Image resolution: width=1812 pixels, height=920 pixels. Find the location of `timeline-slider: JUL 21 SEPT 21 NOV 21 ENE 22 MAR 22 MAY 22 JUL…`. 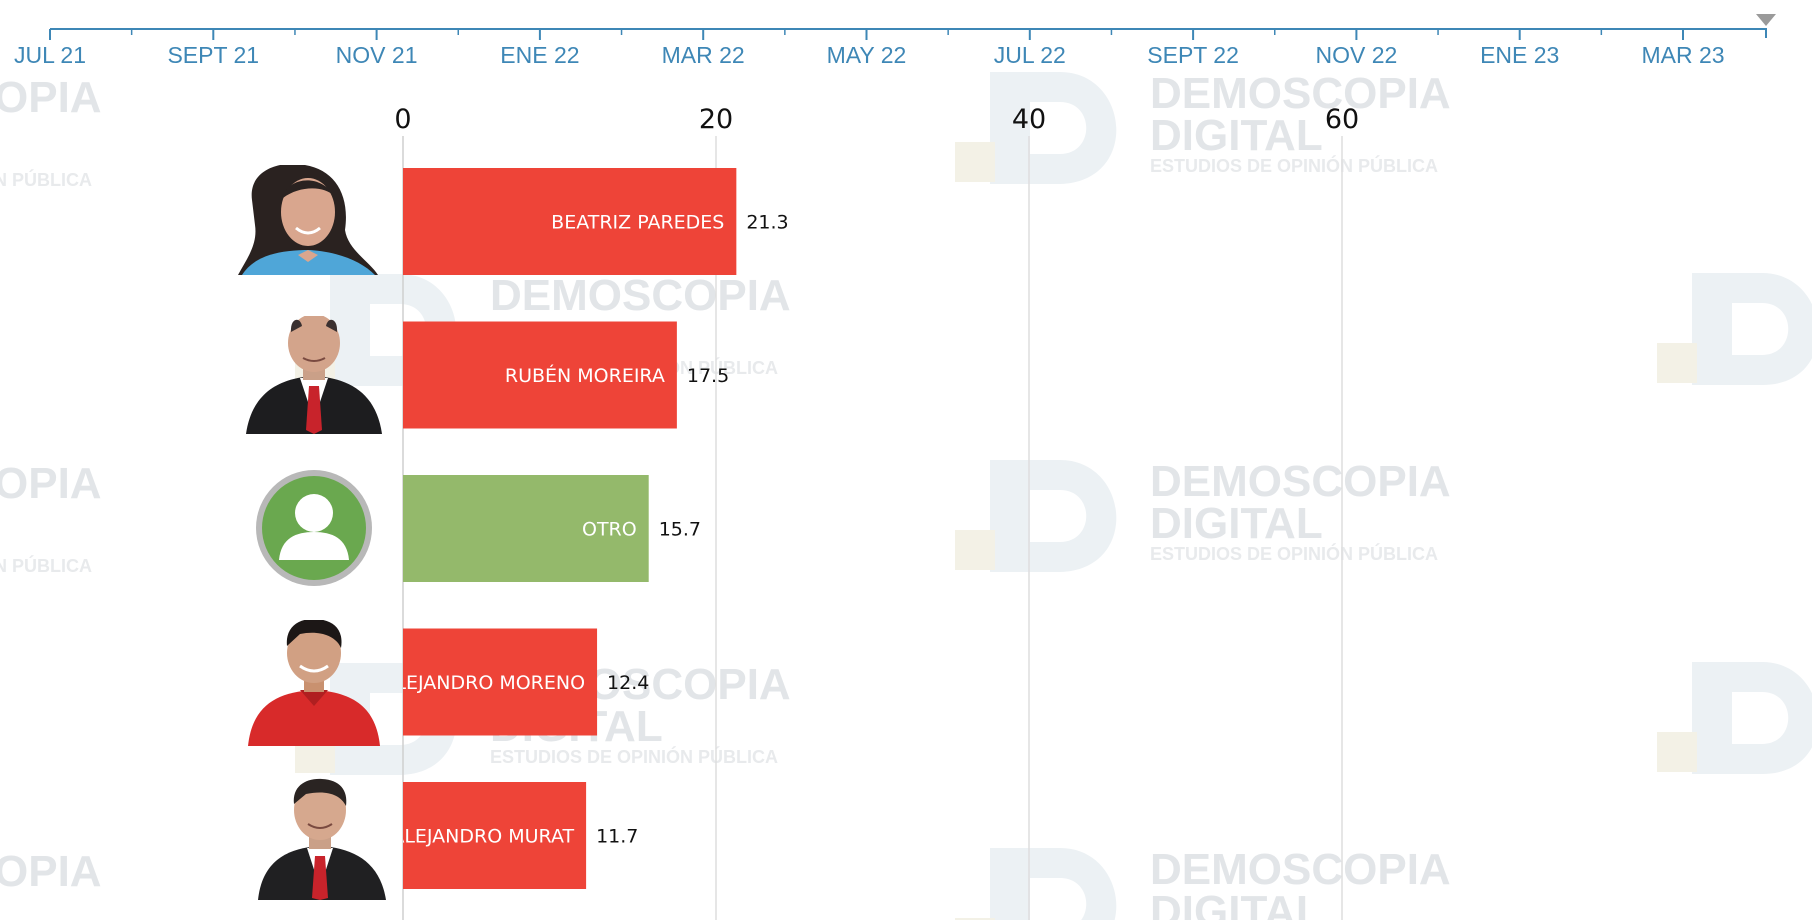

timeline-slider: JUL 21 SEPT 21 NOV 21 ENE 22 MAR 22 MAY 22 JUL… is located at coordinates (895, 41).